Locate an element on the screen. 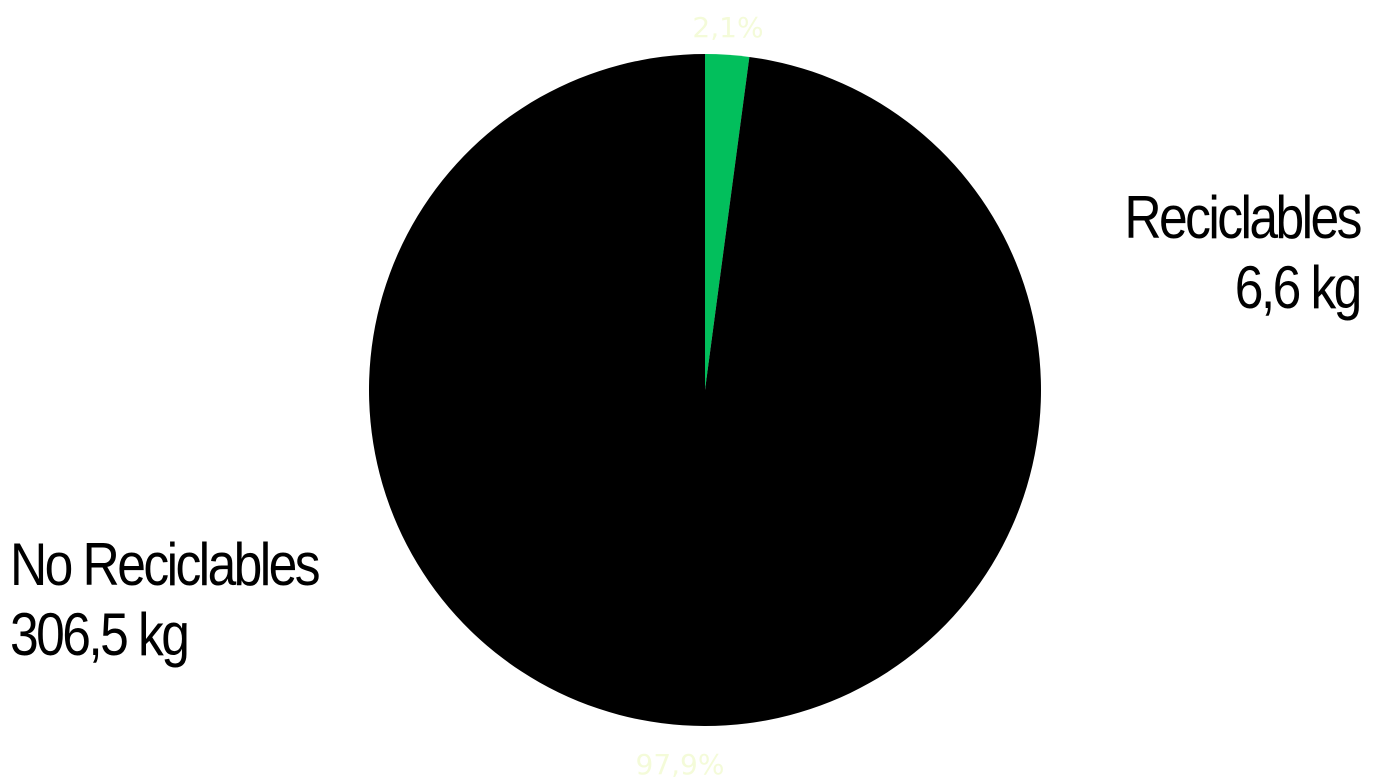 The image size is (1378, 779). percent-label-reciclables: 2,1% is located at coordinates (727, 27).